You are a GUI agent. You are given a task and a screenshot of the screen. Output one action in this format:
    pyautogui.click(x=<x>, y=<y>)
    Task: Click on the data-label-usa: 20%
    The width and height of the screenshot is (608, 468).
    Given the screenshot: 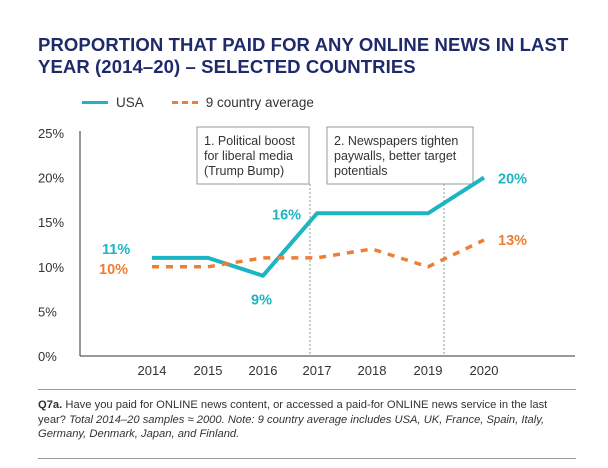 What is the action you would take?
    pyautogui.click(x=512, y=180)
    